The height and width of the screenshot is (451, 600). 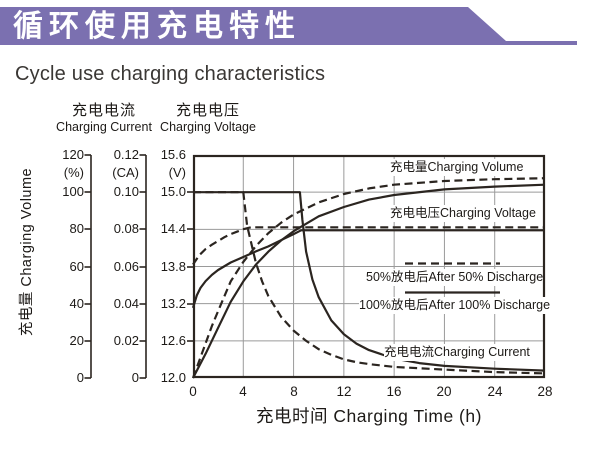 What do you see at coordinates (125, 172) in the screenshot?
I see `current-unit: (CA)` at bounding box center [125, 172].